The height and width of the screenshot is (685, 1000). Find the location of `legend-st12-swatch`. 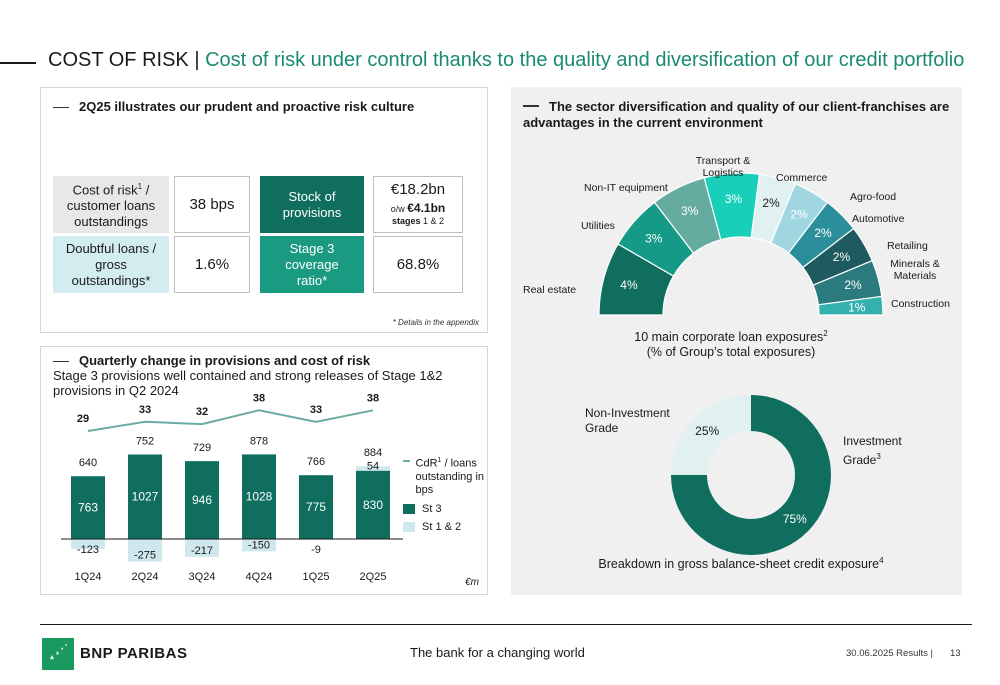

legend-st12-swatch is located at coordinates (409, 526).